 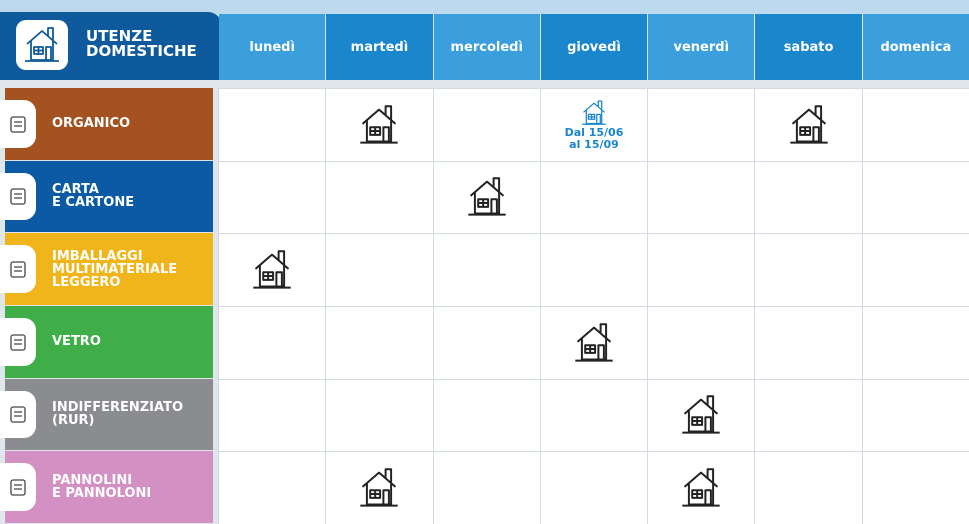 What do you see at coordinates (379, 47) in the screenshot?
I see `day-header: martedì` at bounding box center [379, 47].